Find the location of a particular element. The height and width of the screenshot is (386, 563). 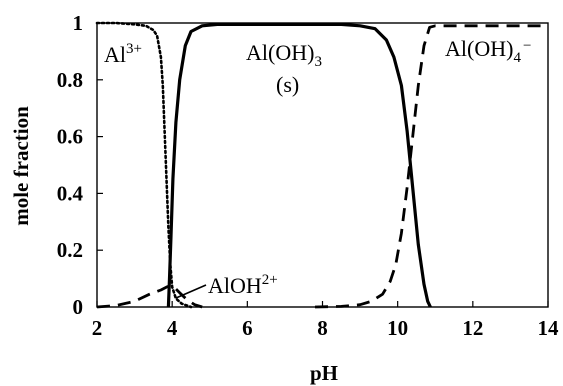

x-tick-label: 8 is located at coordinates (322, 328).